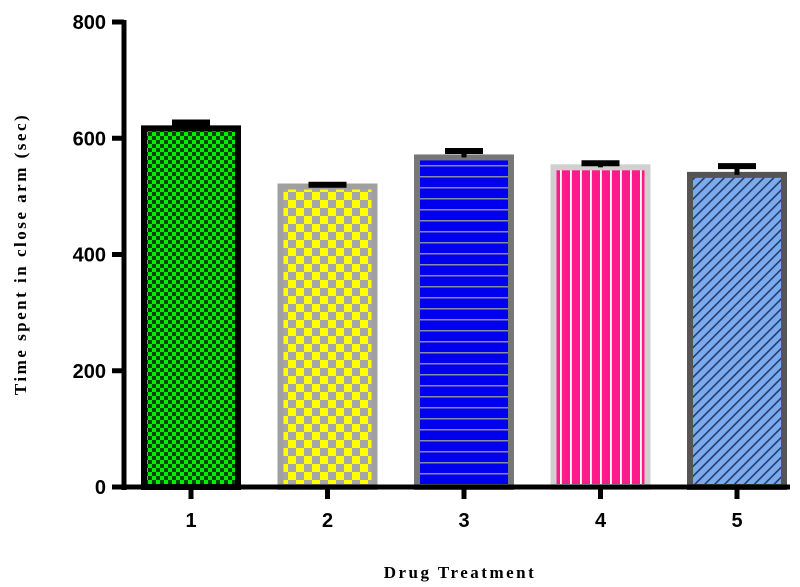 The width and height of the screenshot is (800, 587). Describe the element at coordinates (190, 521) in the screenshot. I see `x-tick-label: 1` at that location.